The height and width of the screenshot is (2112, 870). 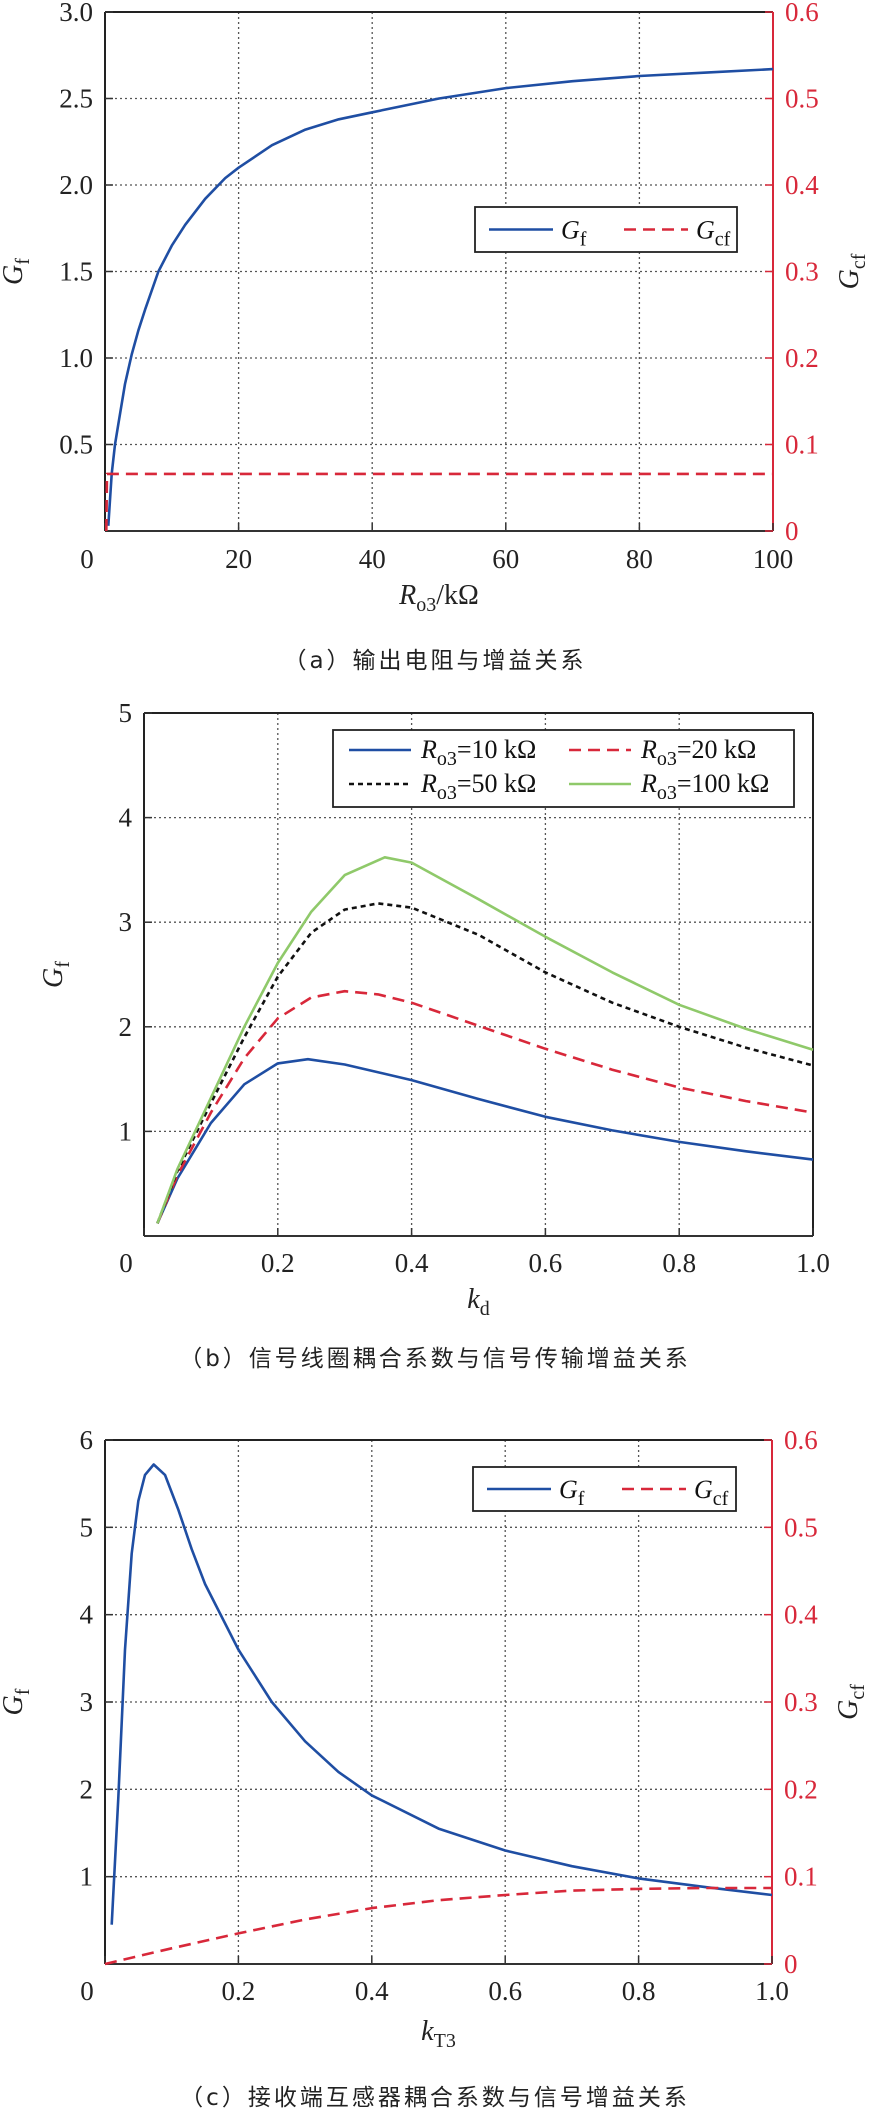 What do you see at coordinates (87, 1702) in the screenshot?
I see `y-tick-label: 3` at bounding box center [87, 1702].